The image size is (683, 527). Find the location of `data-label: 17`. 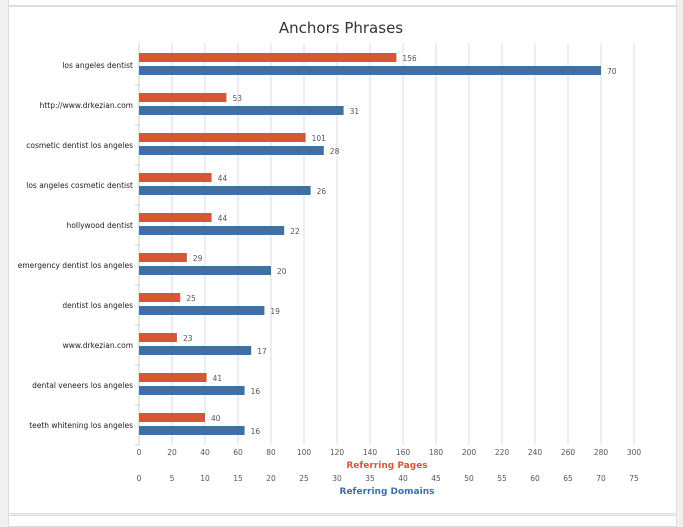

data-label: 17 is located at coordinates (262, 351).